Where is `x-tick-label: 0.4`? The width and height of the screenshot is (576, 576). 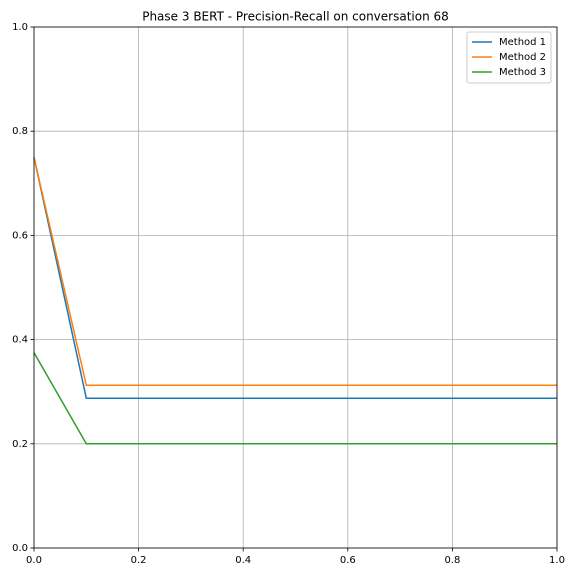 x-tick-label: 0.4 is located at coordinates (243, 560).